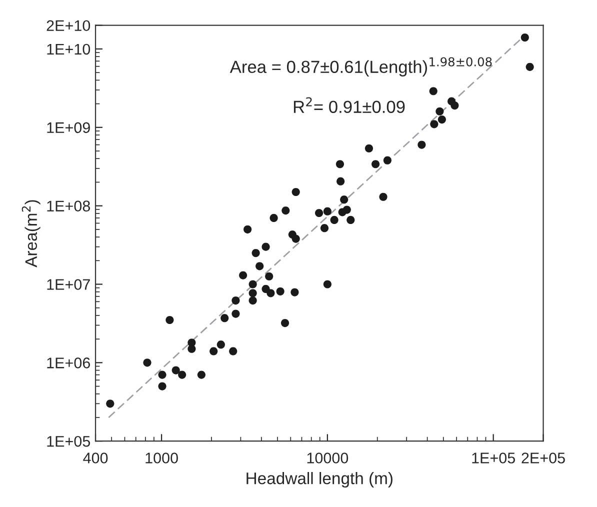  Describe the element at coordinates (68, 284) in the screenshot. I see `y-tick-label: 1E+07` at that location.